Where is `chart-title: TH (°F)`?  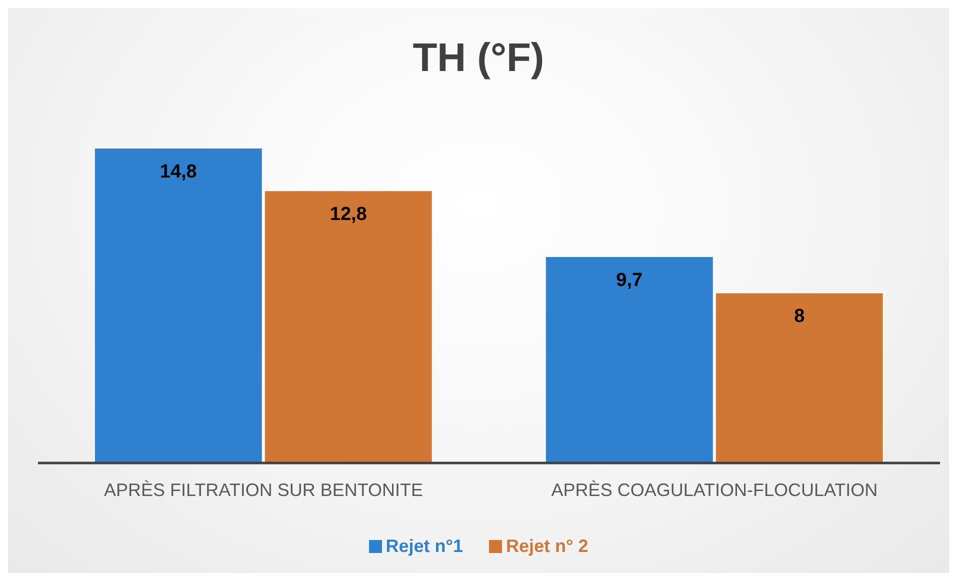 chart-title: TH (°F) is located at coordinates (479, 58).